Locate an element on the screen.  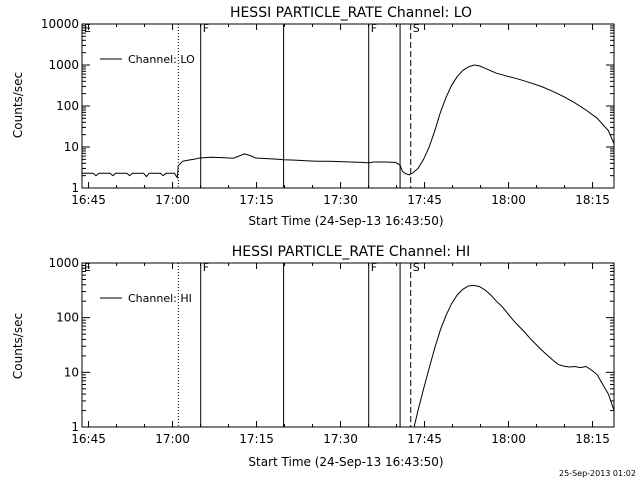
y-tick-label: 10000 is located at coordinates (60, 24).